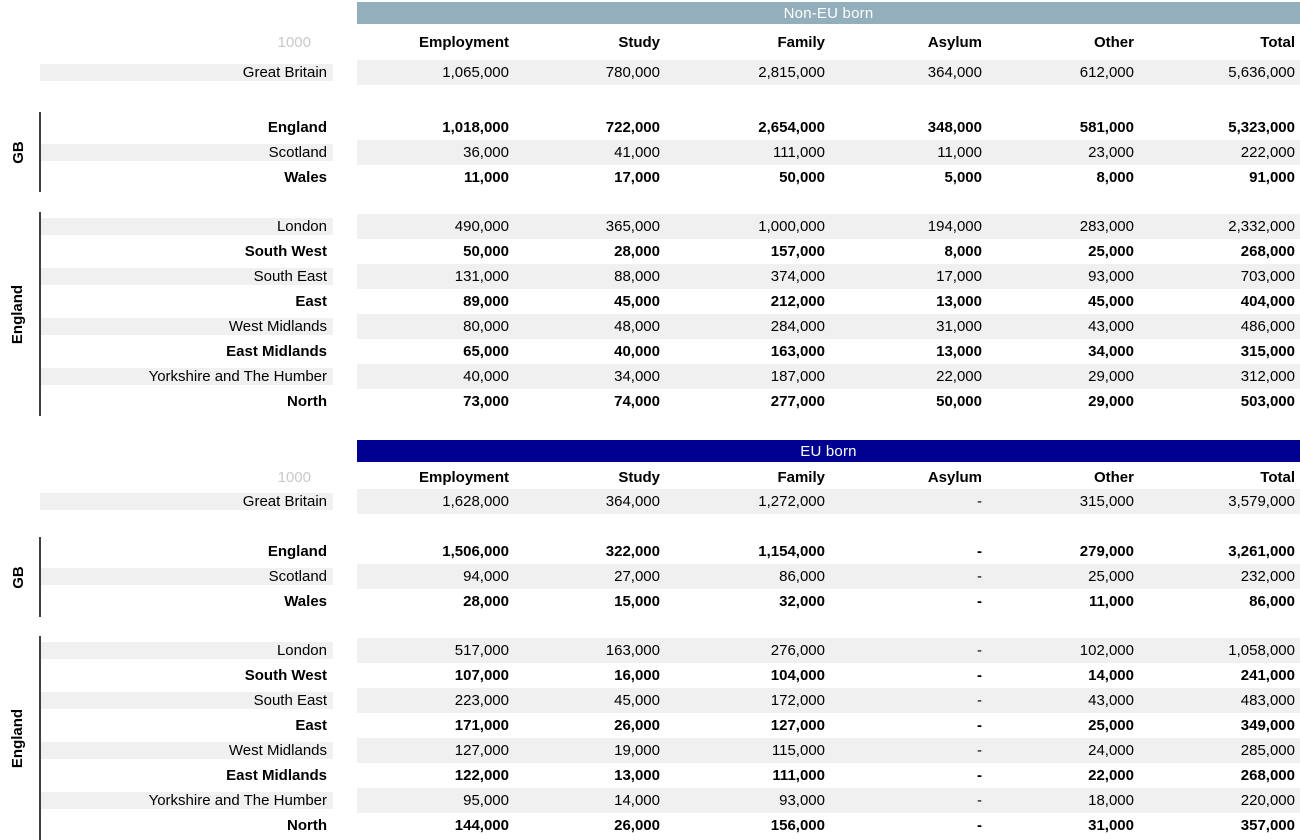 The height and width of the screenshot is (840, 1300). What do you see at coordinates (486, 301) in the screenshot?
I see `value-cell: 89,000` at bounding box center [486, 301].